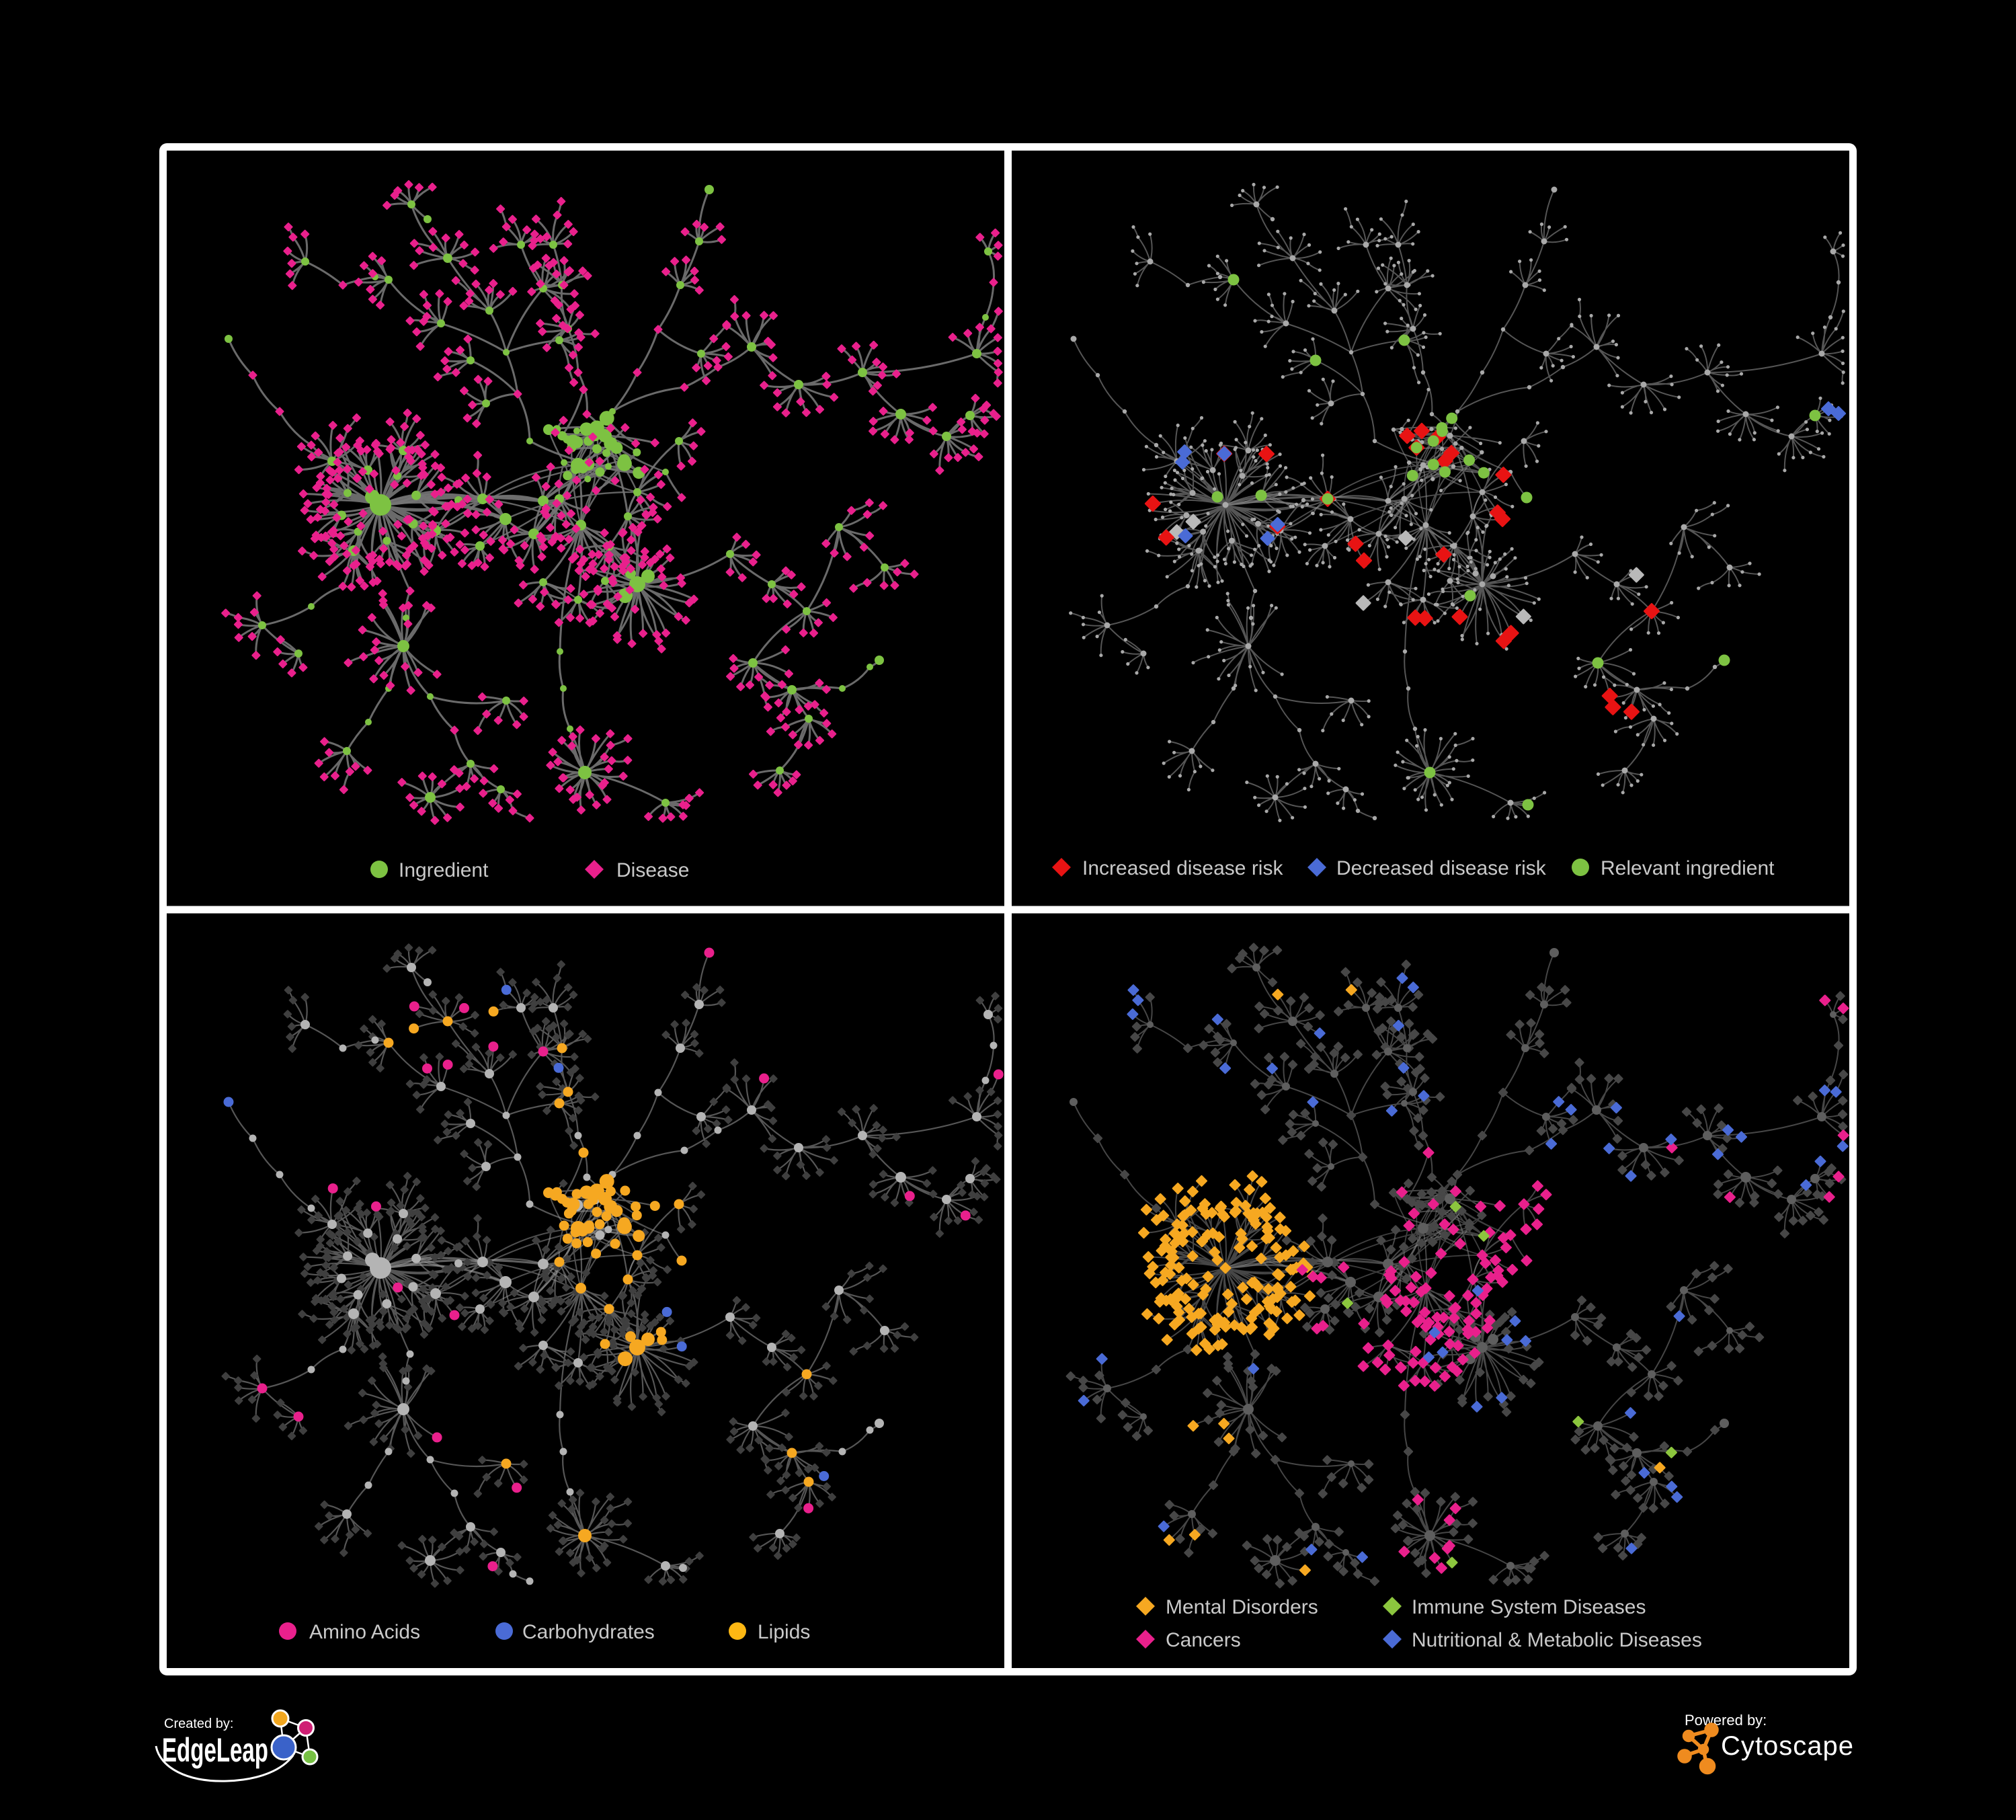 The width and height of the screenshot is (2016, 1820). Describe the element at coordinates (1688, 868) in the screenshot. I see `svg-text: Relevant ingredient` at that location.